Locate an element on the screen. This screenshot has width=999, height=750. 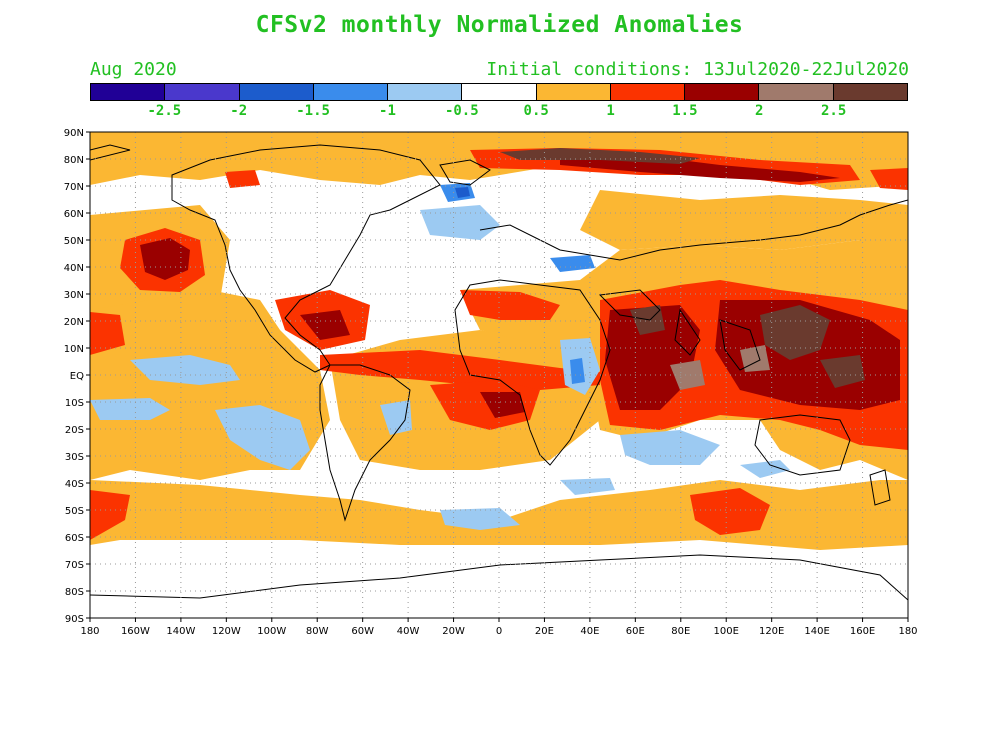
lon-label: 0 is located at coordinates (499, 631).